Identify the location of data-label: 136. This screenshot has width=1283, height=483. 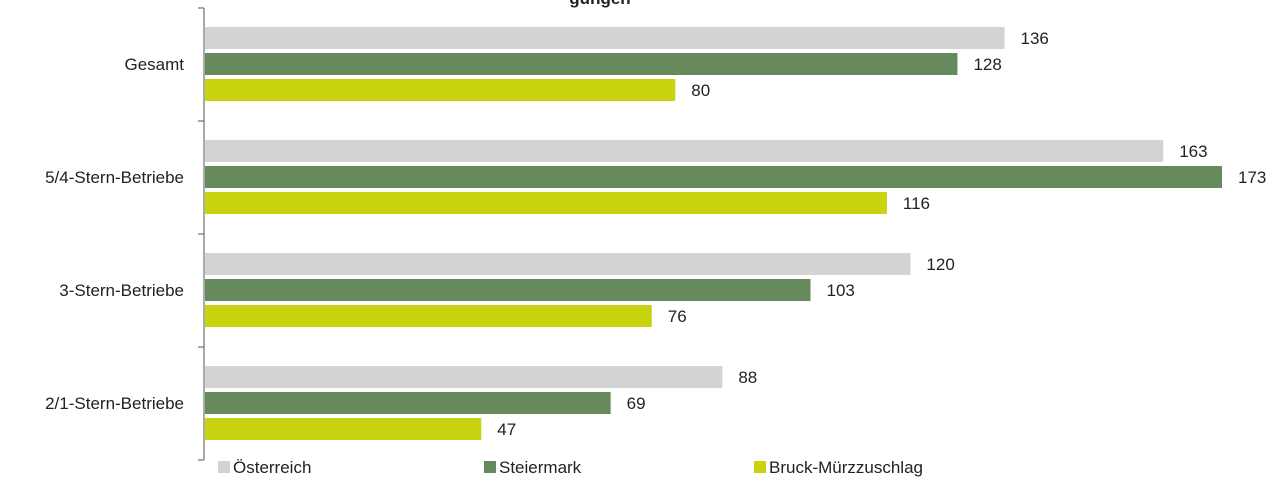
(1034, 38).